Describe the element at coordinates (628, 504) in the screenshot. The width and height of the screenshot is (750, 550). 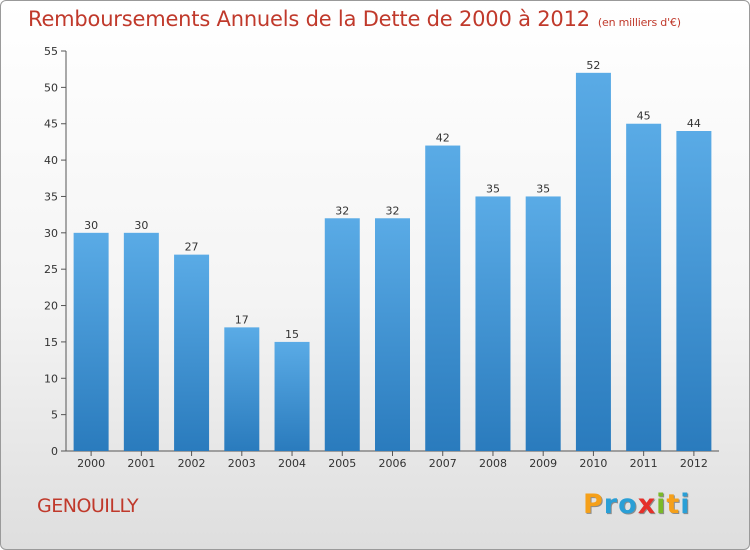
I see `logo-letter: o` at that location.